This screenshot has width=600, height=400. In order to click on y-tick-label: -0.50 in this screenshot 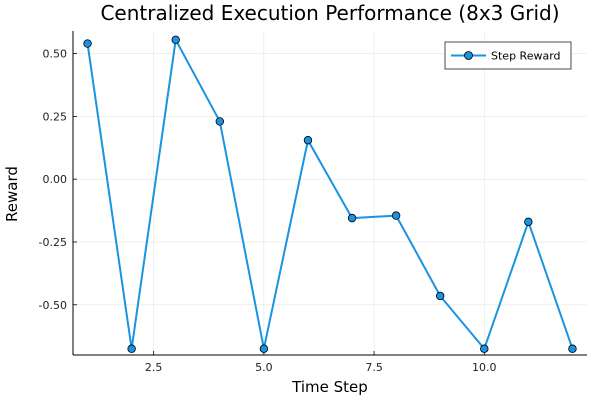, I will do `click(53, 305)`.